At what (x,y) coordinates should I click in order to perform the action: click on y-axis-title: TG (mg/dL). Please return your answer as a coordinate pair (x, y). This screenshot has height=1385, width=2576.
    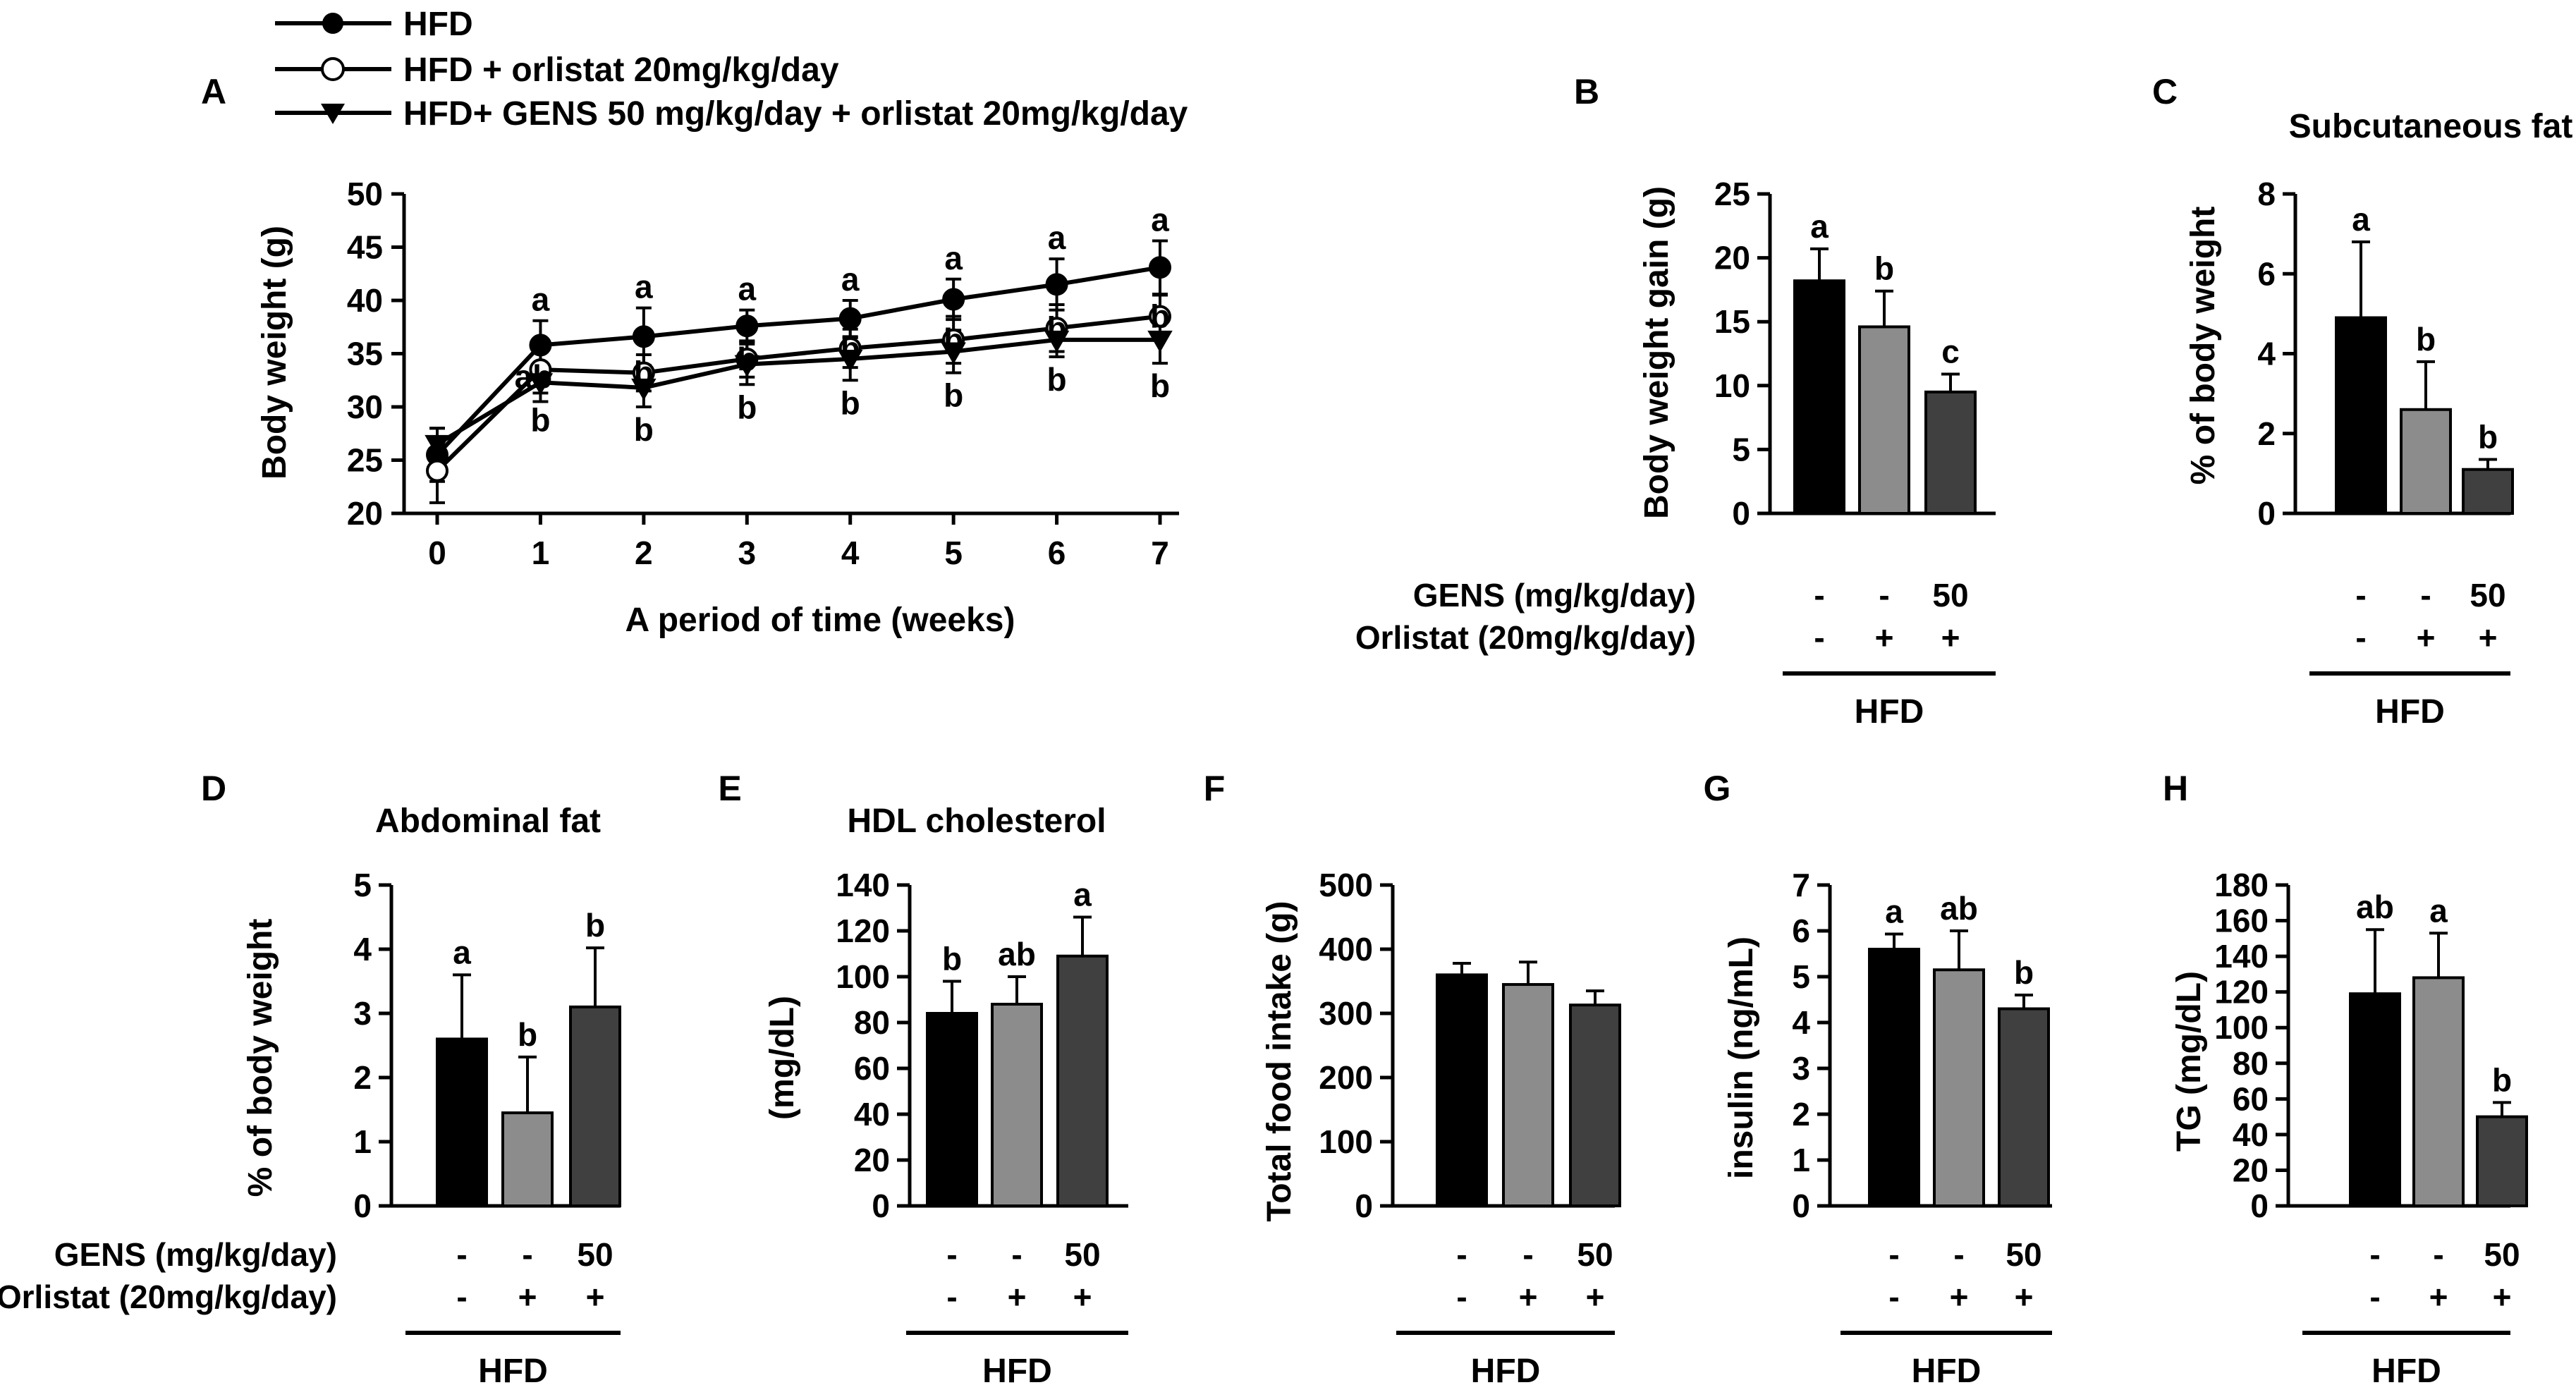
    Looking at the image, I should click on (2190, 1061).